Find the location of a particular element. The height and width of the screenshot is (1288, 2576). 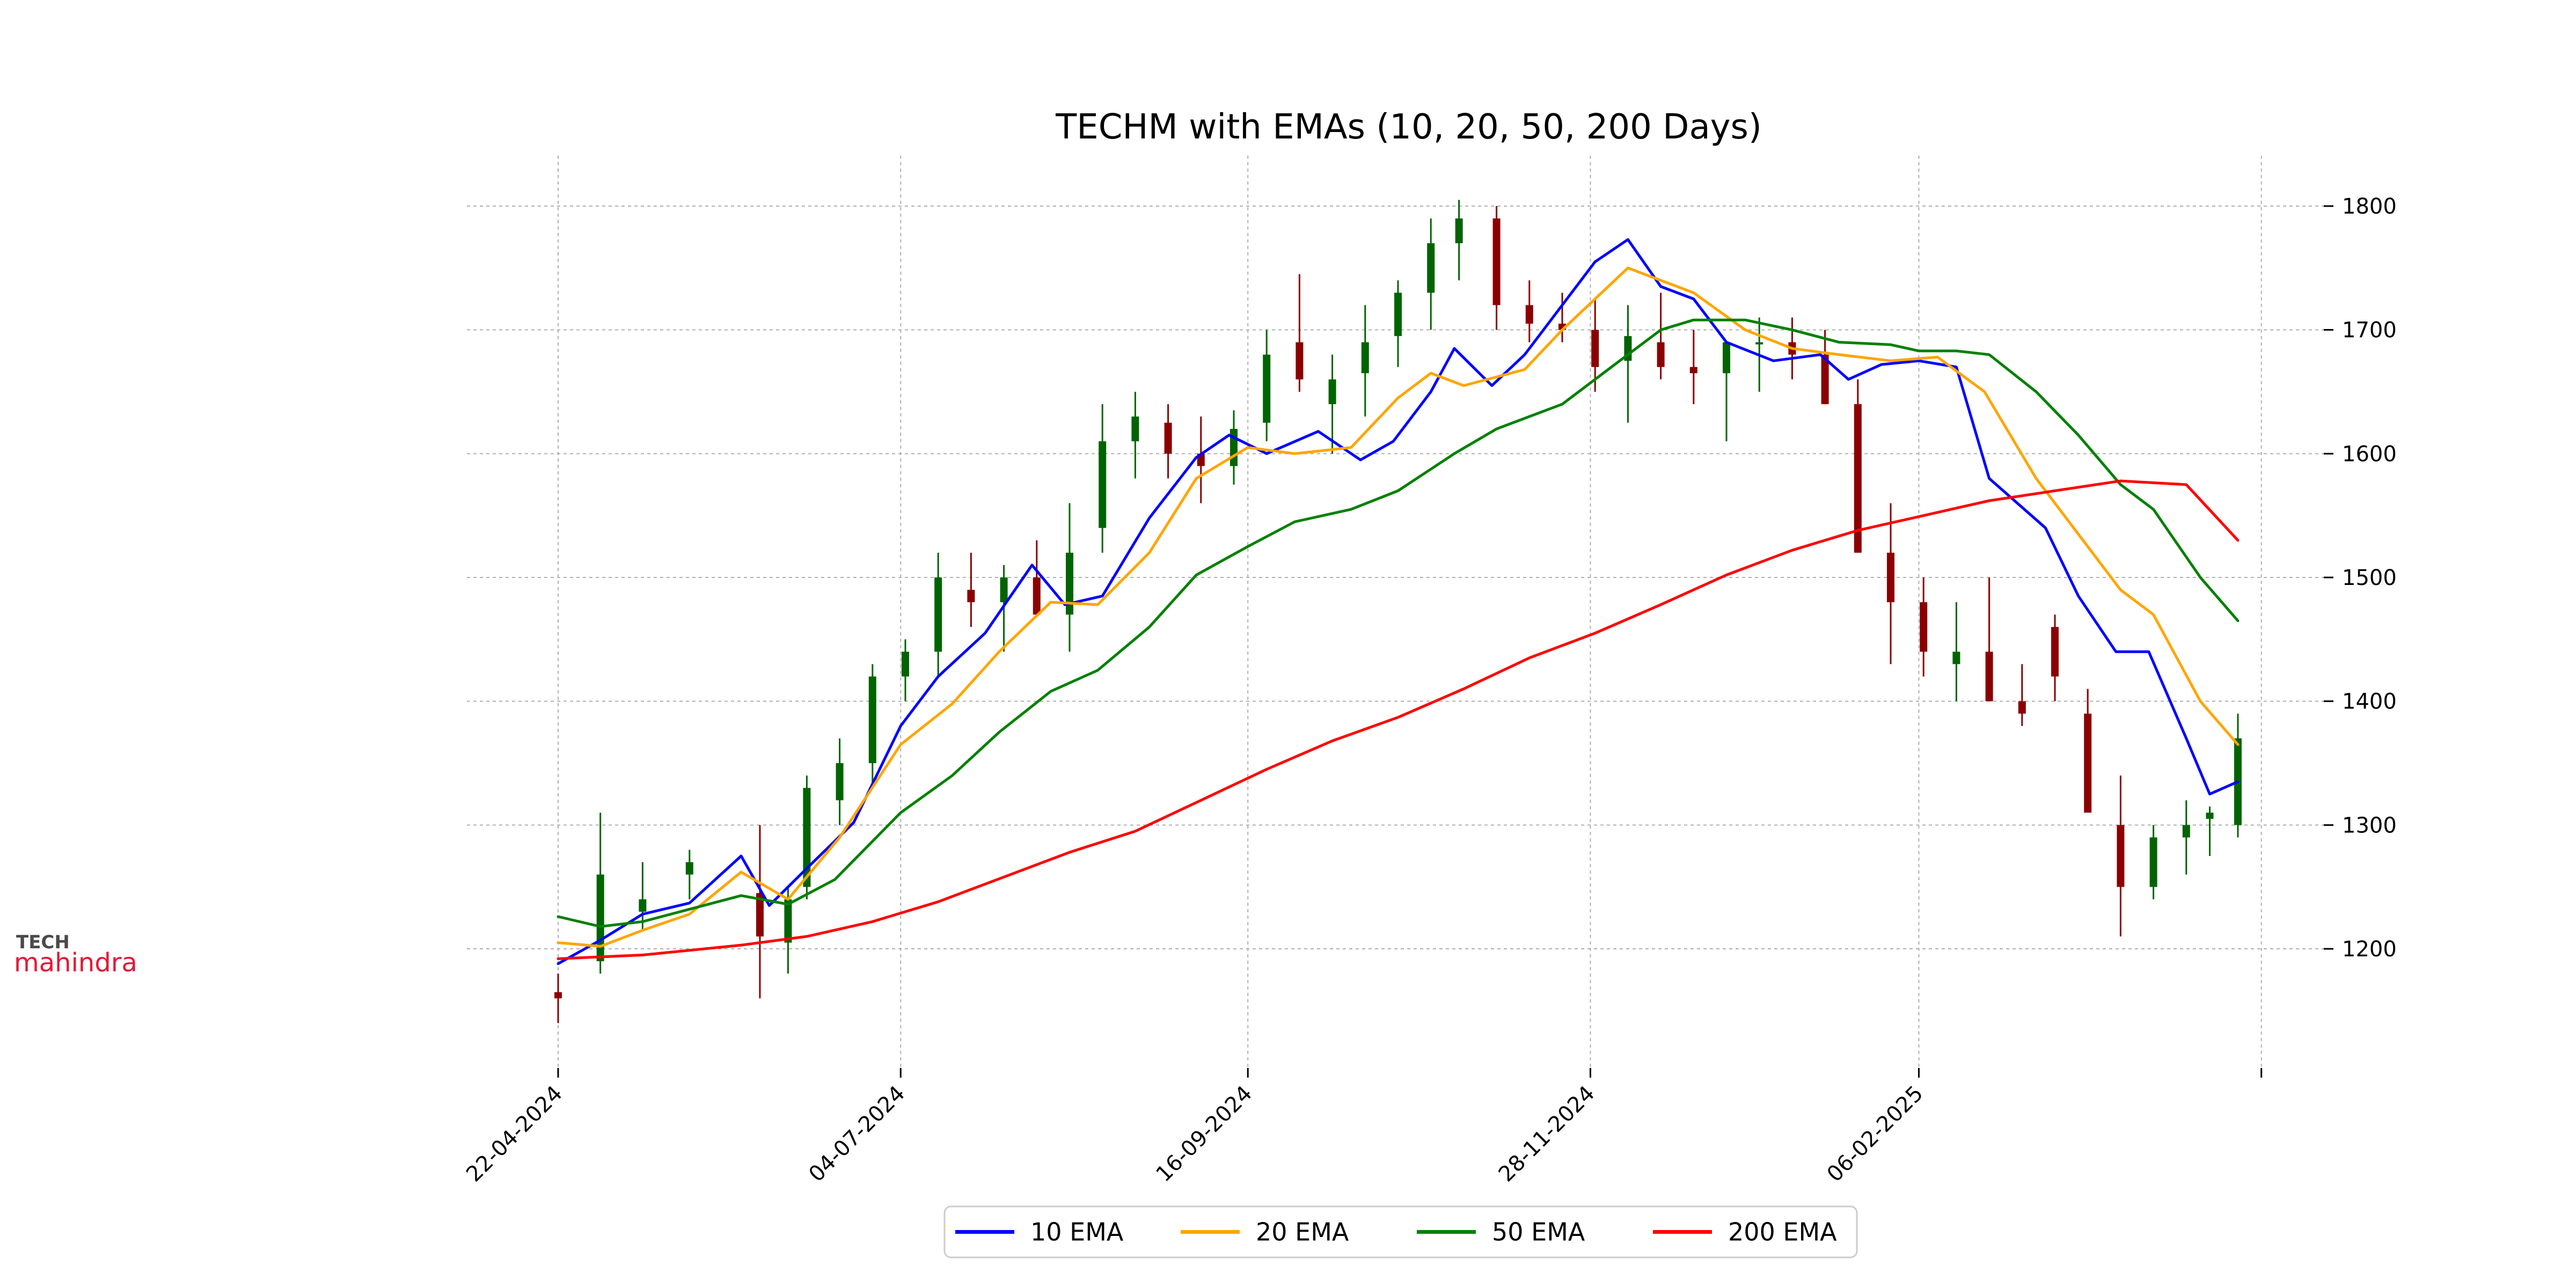

logo-tech-text: TECH is located at coordinates (43, 942).